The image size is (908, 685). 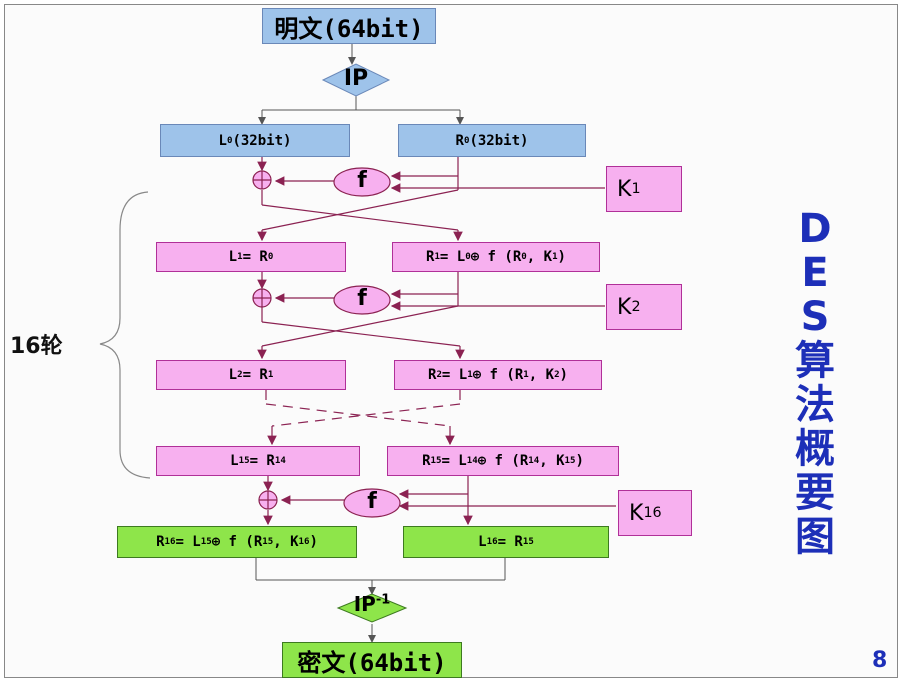 What do you see at coordinates (815, 317) in the screenshot?
I see `side-title-char: S` at bounding box center [815, 317].